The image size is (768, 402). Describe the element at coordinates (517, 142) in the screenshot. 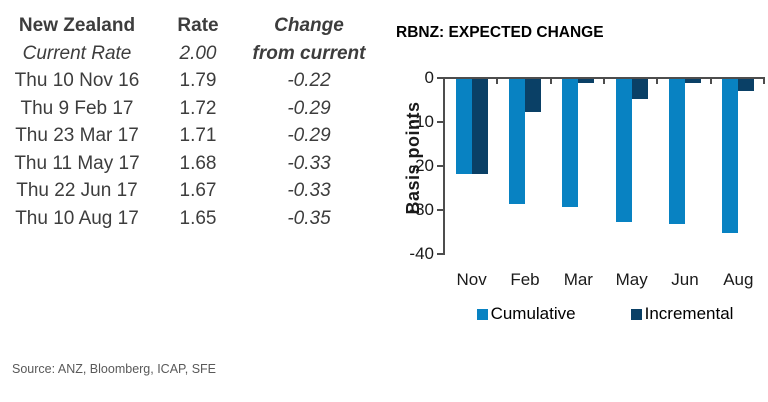

I see `bar-cumulative-feb` at that location.